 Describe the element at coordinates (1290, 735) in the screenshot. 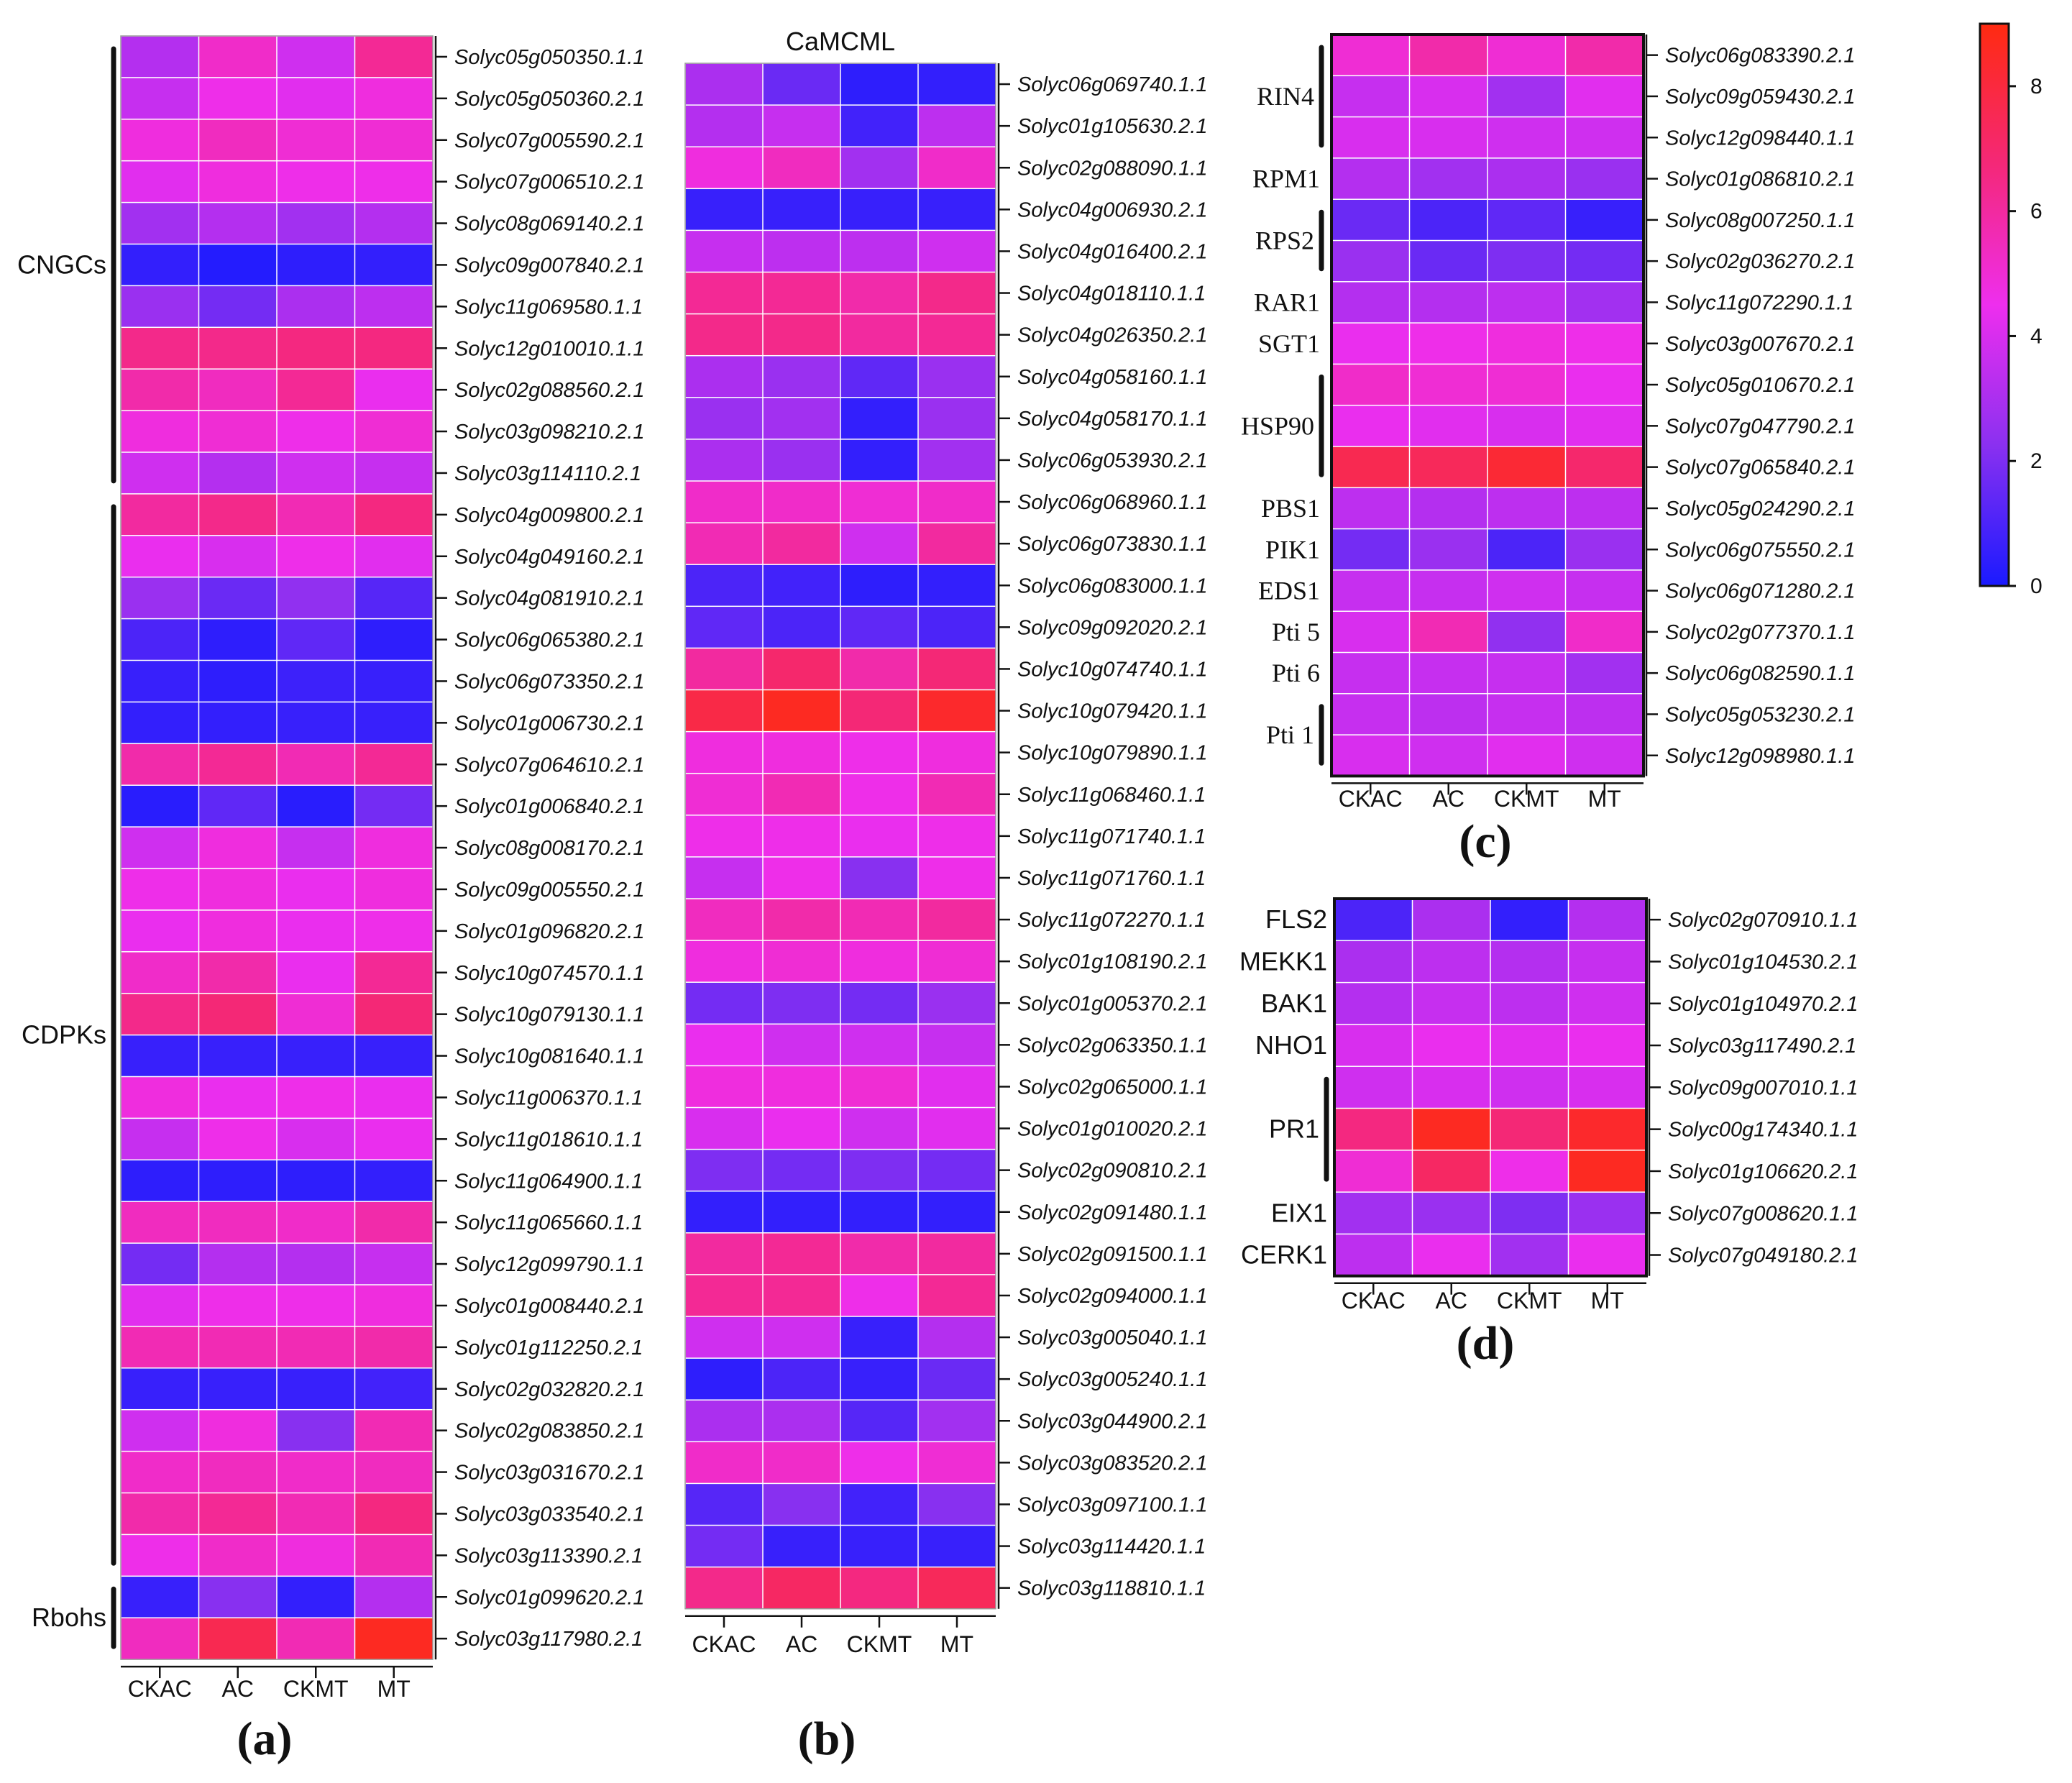

I see `group-label: Pti 1` at that location.